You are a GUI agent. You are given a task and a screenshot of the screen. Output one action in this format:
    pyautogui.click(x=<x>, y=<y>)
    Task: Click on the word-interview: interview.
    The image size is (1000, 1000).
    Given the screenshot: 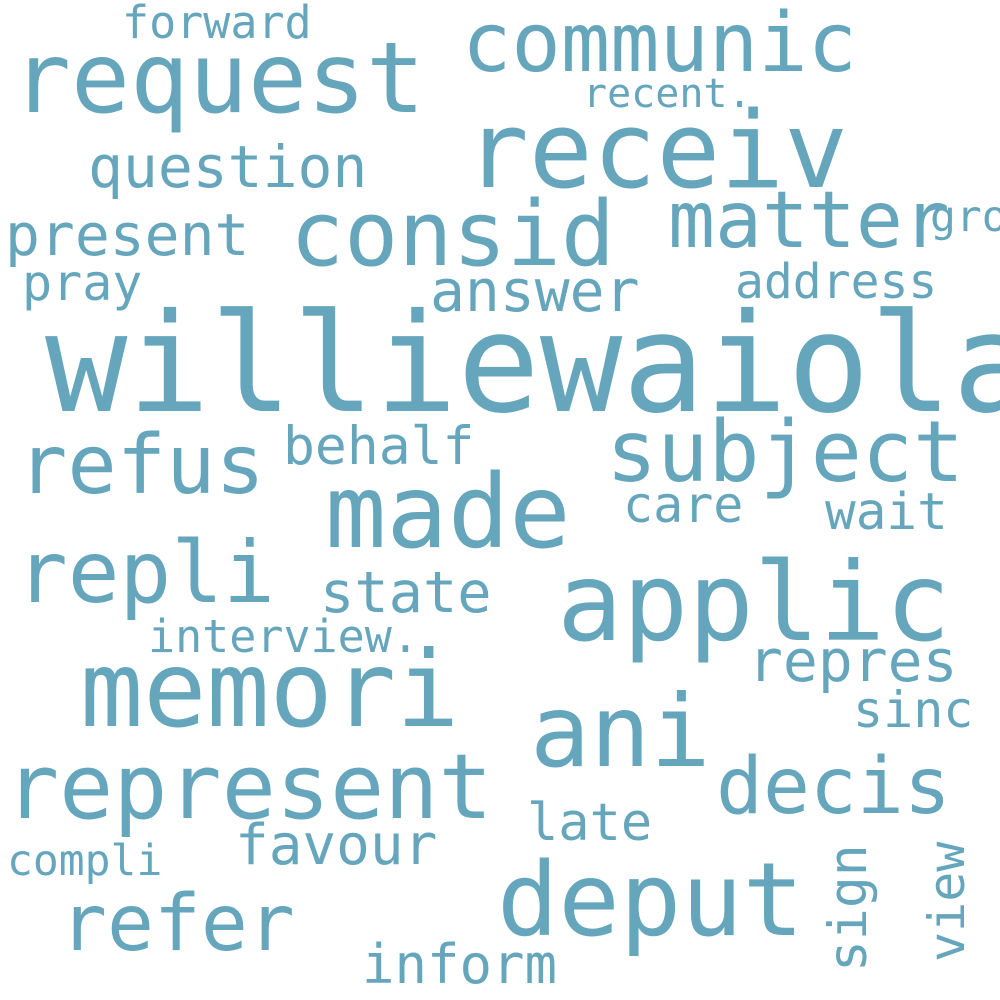 What is the action you would take?
    pyautogui.click(x=283, y=636)
    